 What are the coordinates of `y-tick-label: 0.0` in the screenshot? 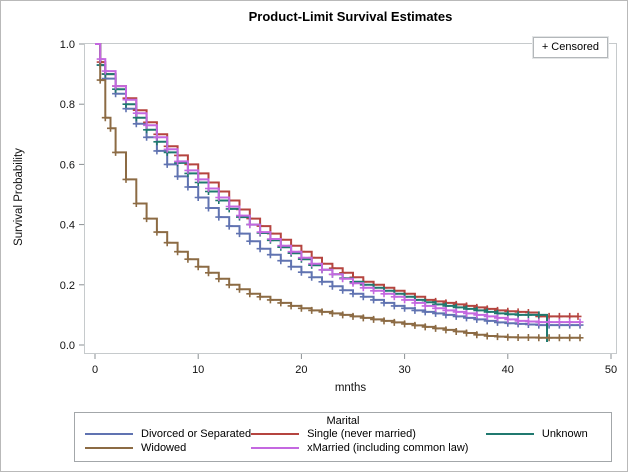 It's located at (67, 346).